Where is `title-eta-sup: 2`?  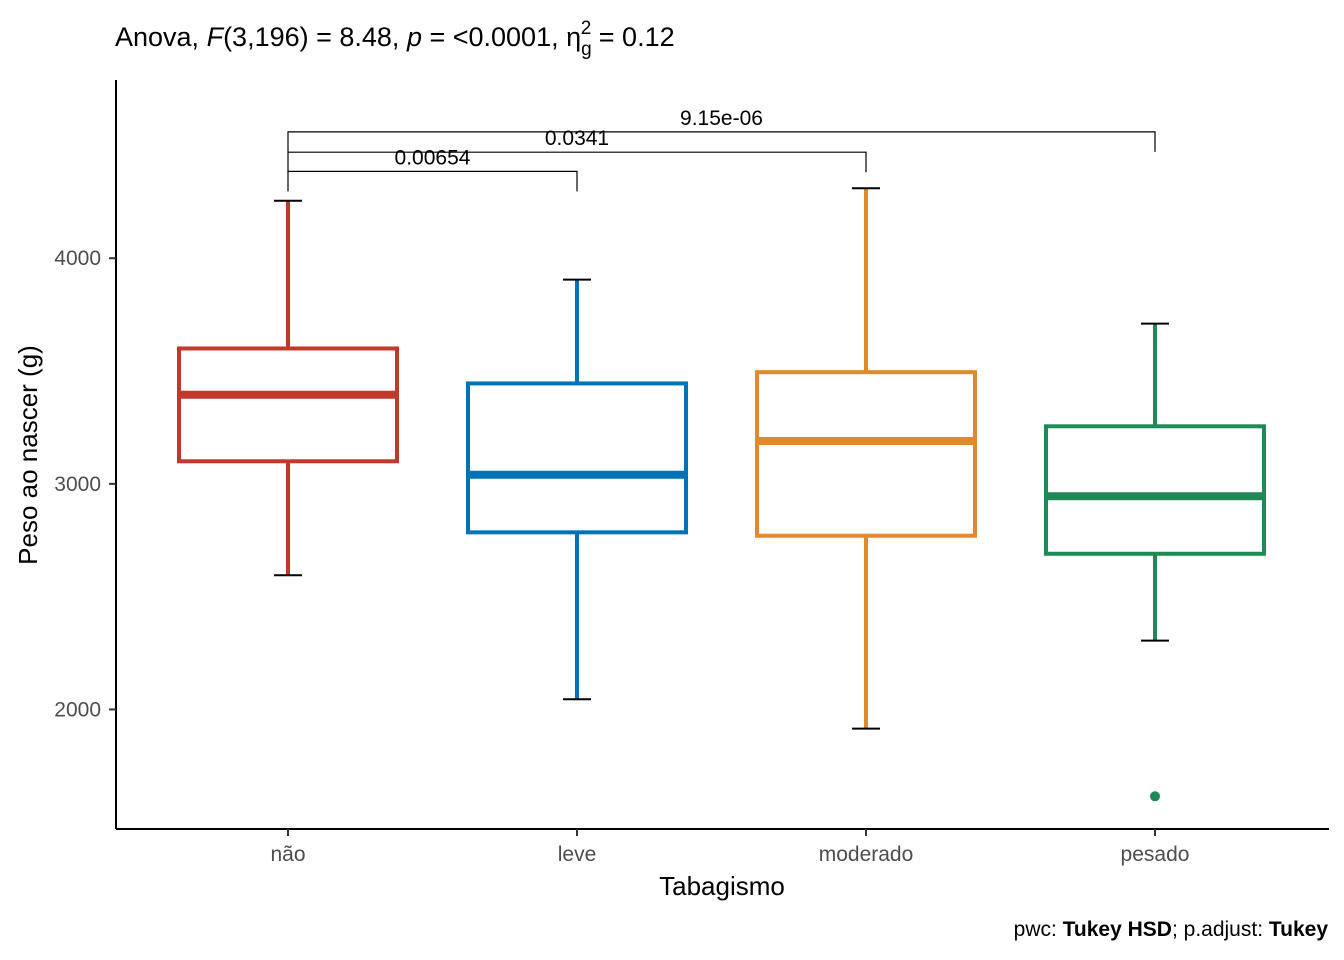
title-eta-sup: 2 is located at coordinates (586, 28).